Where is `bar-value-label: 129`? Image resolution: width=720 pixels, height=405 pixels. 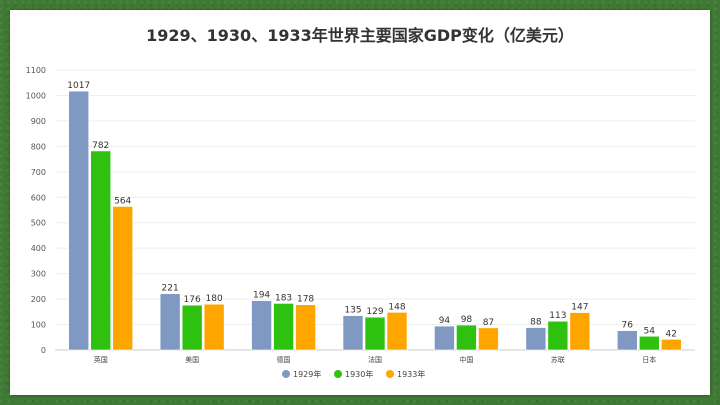 bar-value-label: 129 is located at coordinates (374, 312).